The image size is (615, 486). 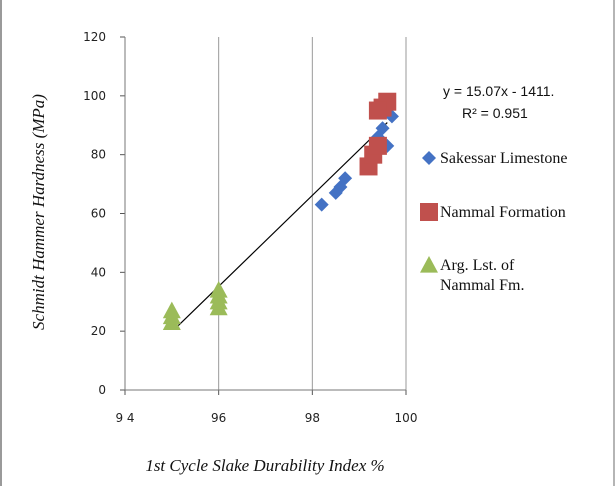 What do you see at coordinates (498, 91) in the screenshot?
I see `equation-label: y = 15.07x - 1411.` at bounding box center [498, 91].